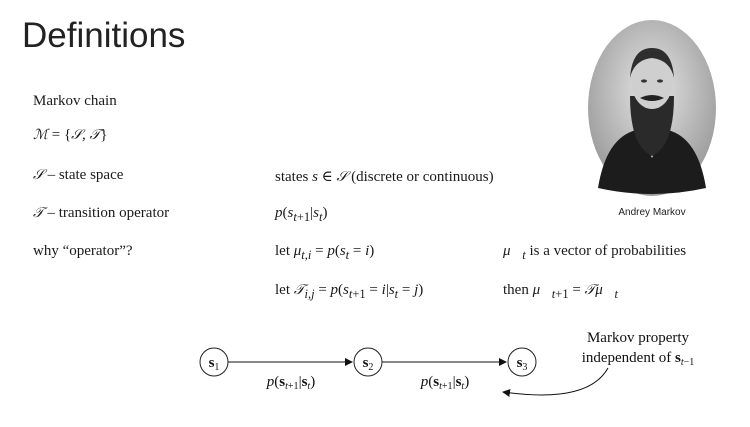 This screenshot has height=427, width=750. I want to click on edge-label-2: p(st+1|st), so click(444, 383).